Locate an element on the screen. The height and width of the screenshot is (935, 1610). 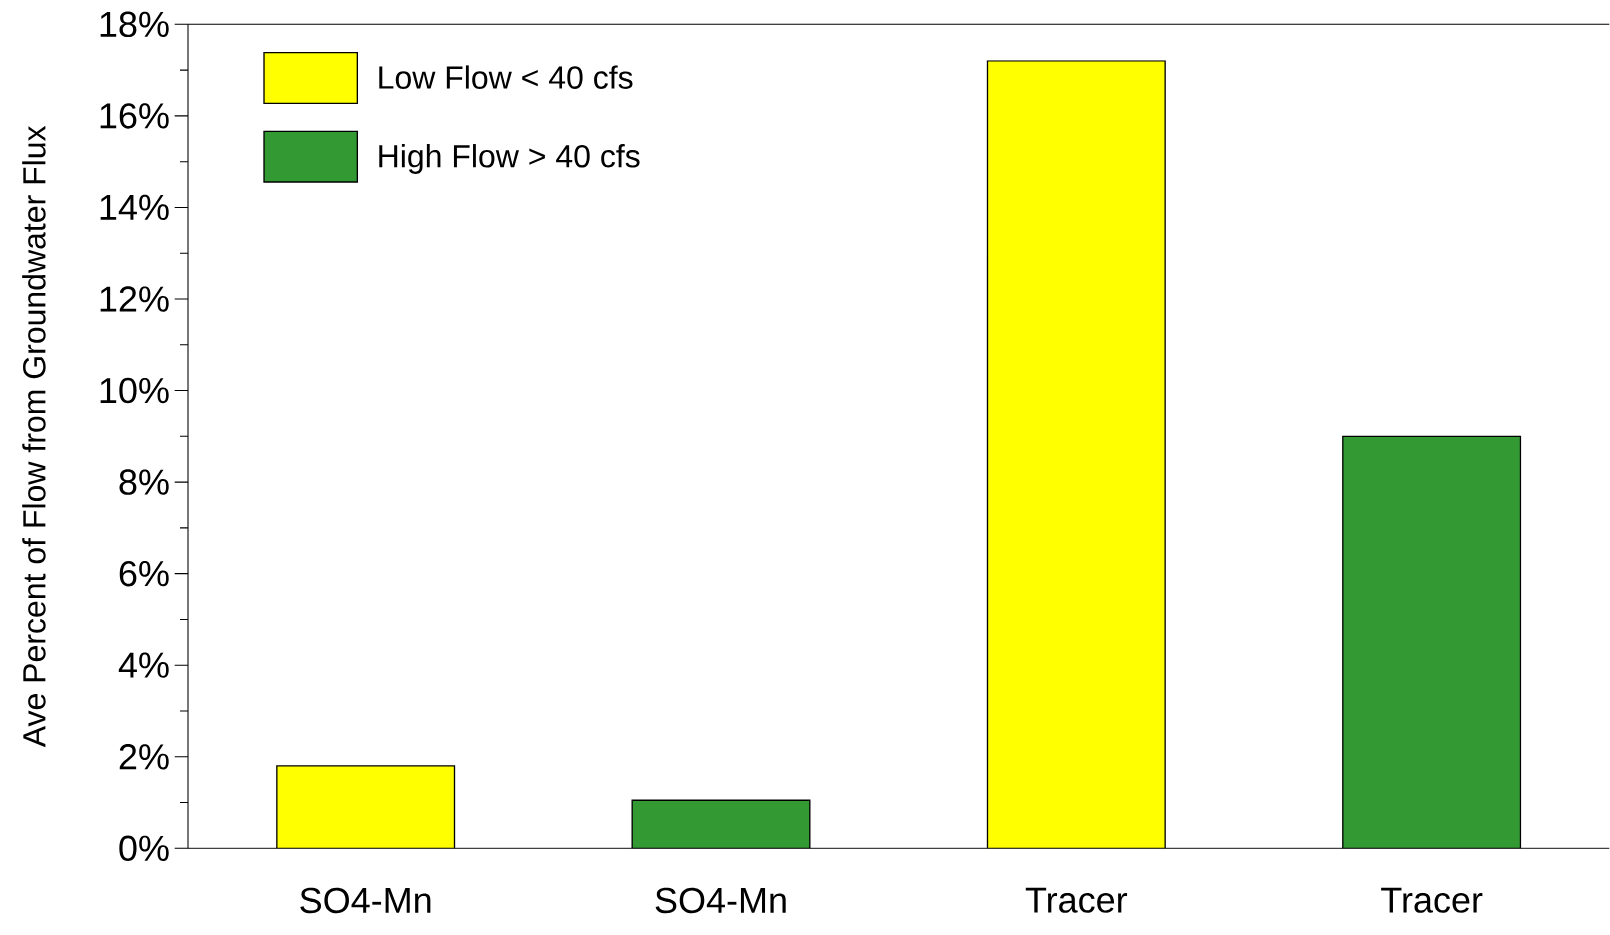
y-tick-label: 0% is located at coordinates (144, 848).